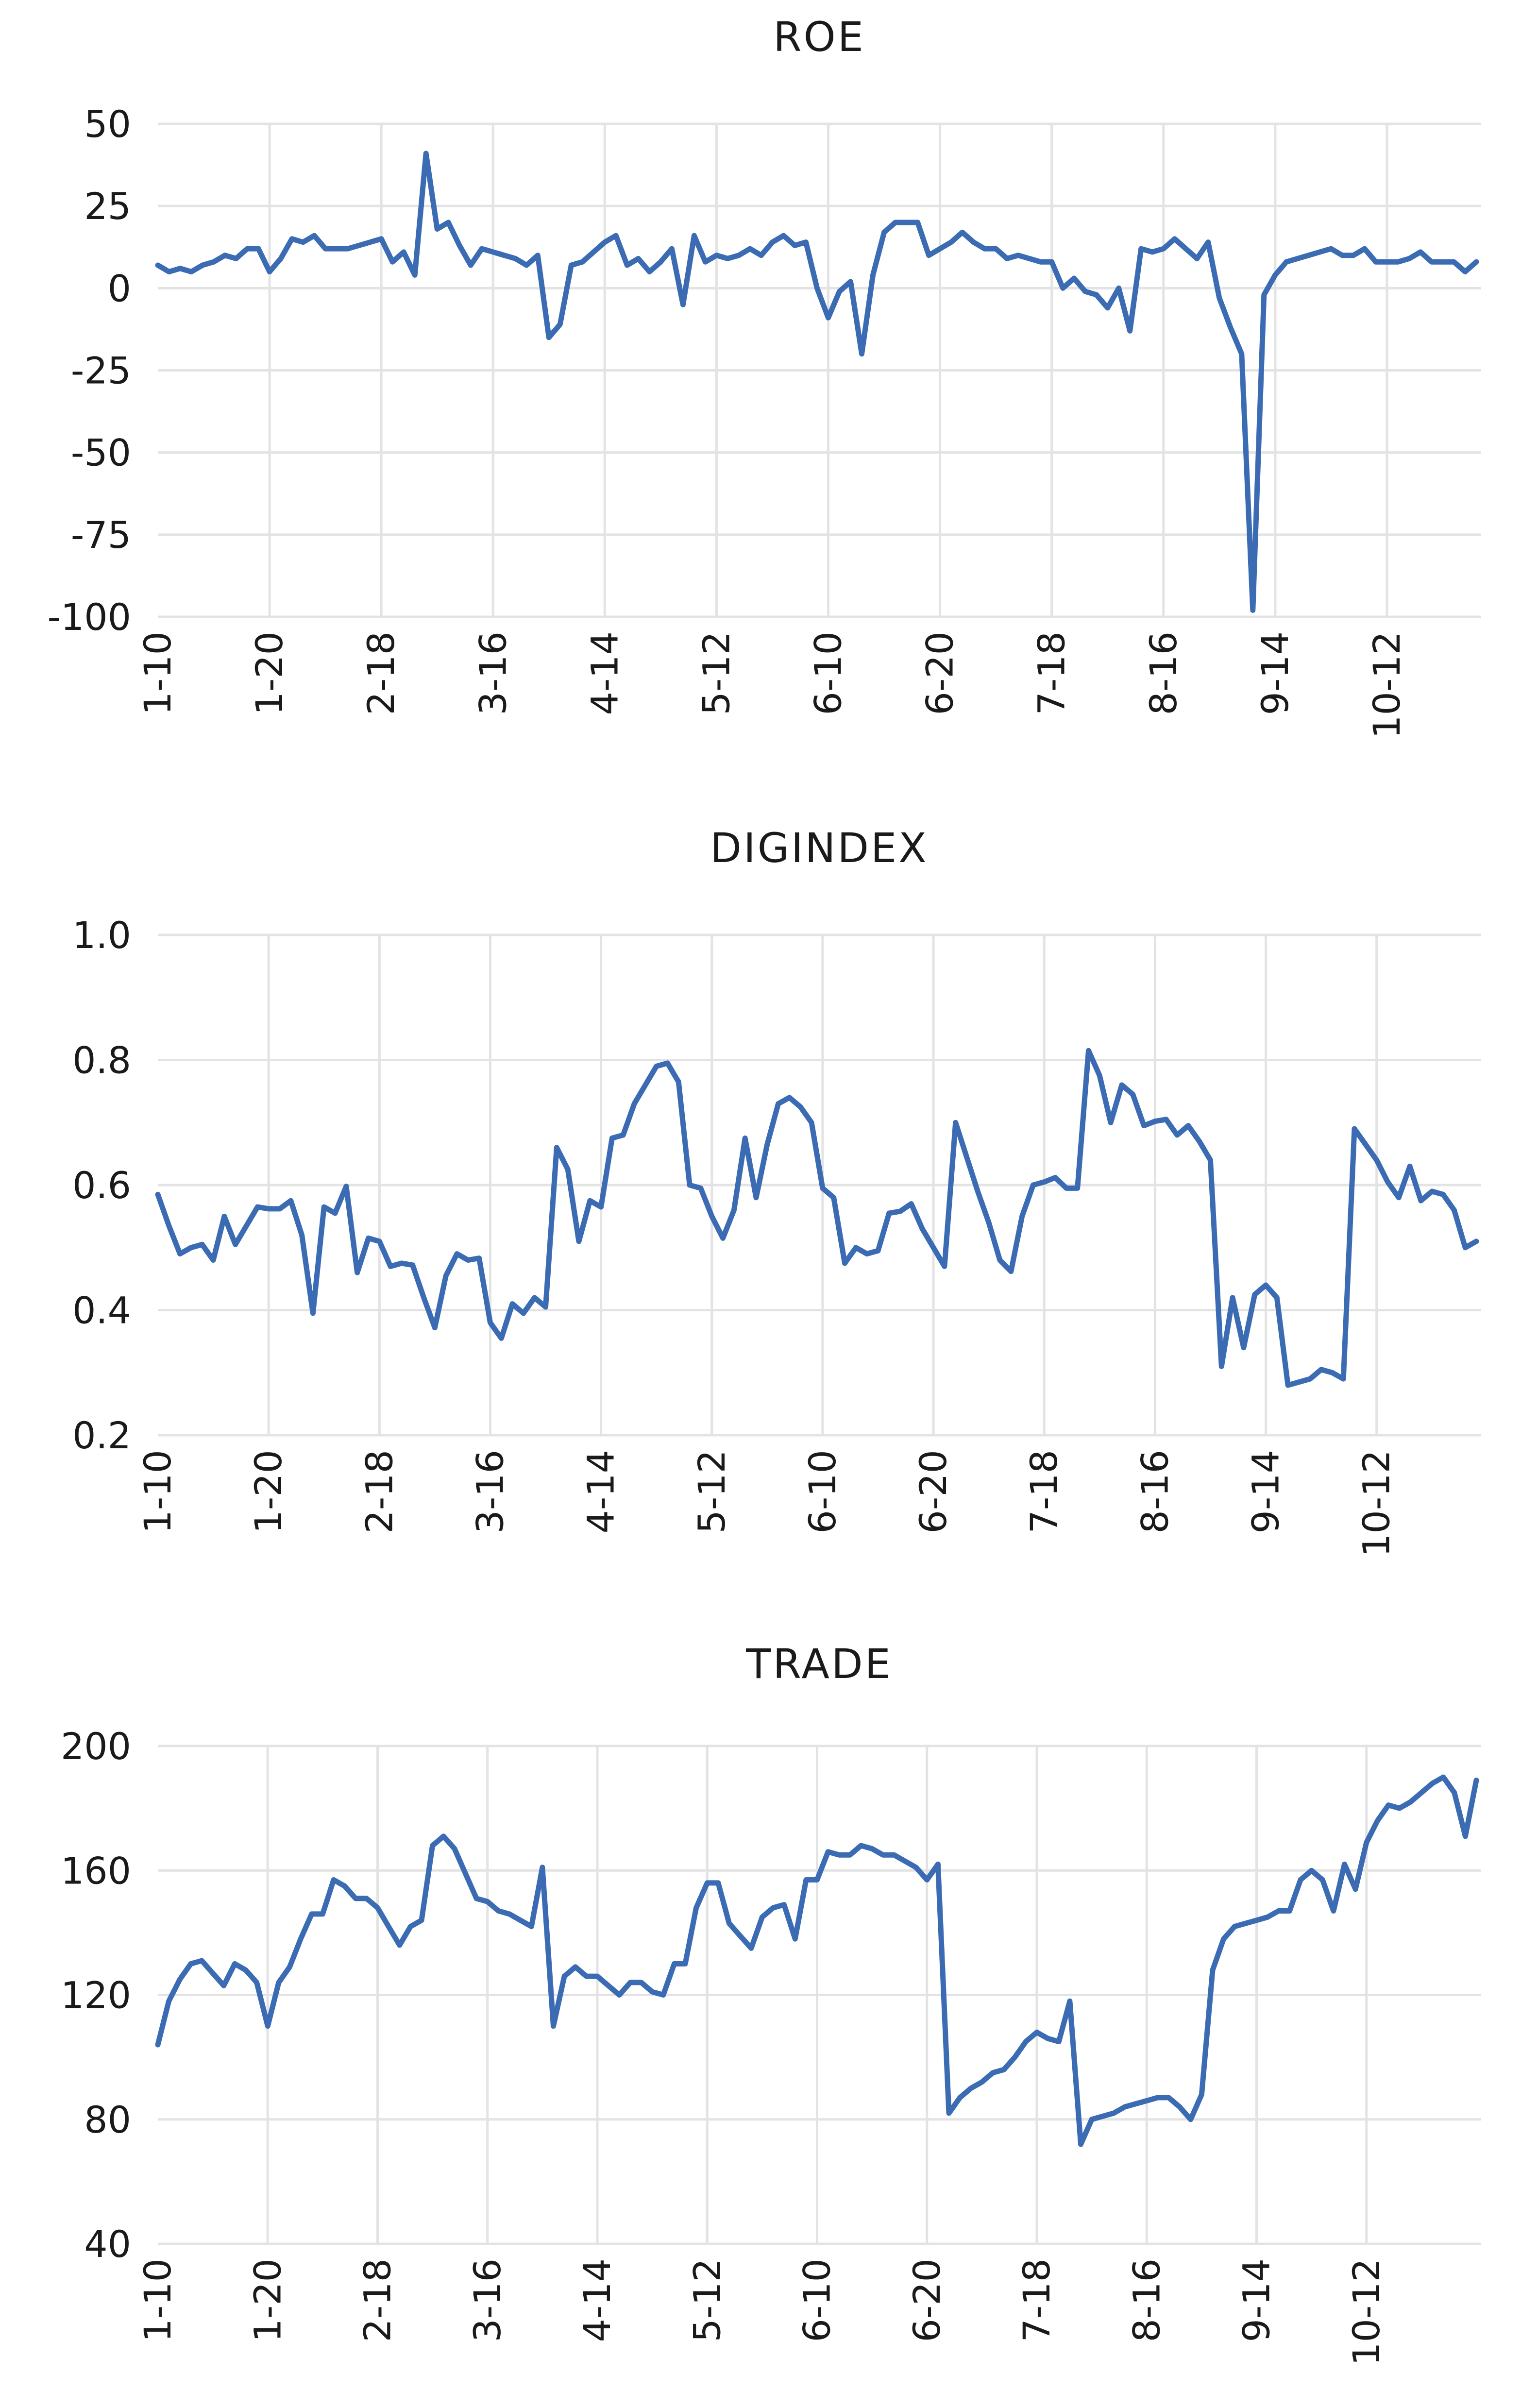 This screenshot has height=2408, width=1521. I want to click on y-tick-label: 80, so click(107, 2119).